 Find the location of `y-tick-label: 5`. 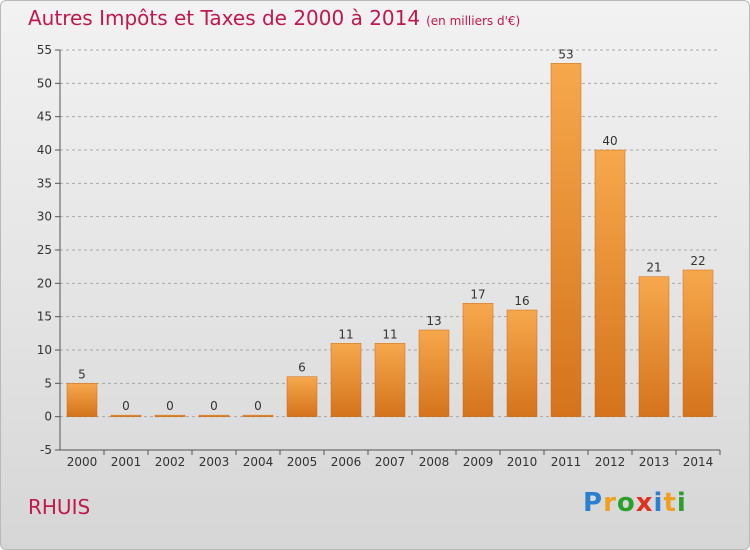

y-tick-label: 5 is located at coordinates (48, 383).